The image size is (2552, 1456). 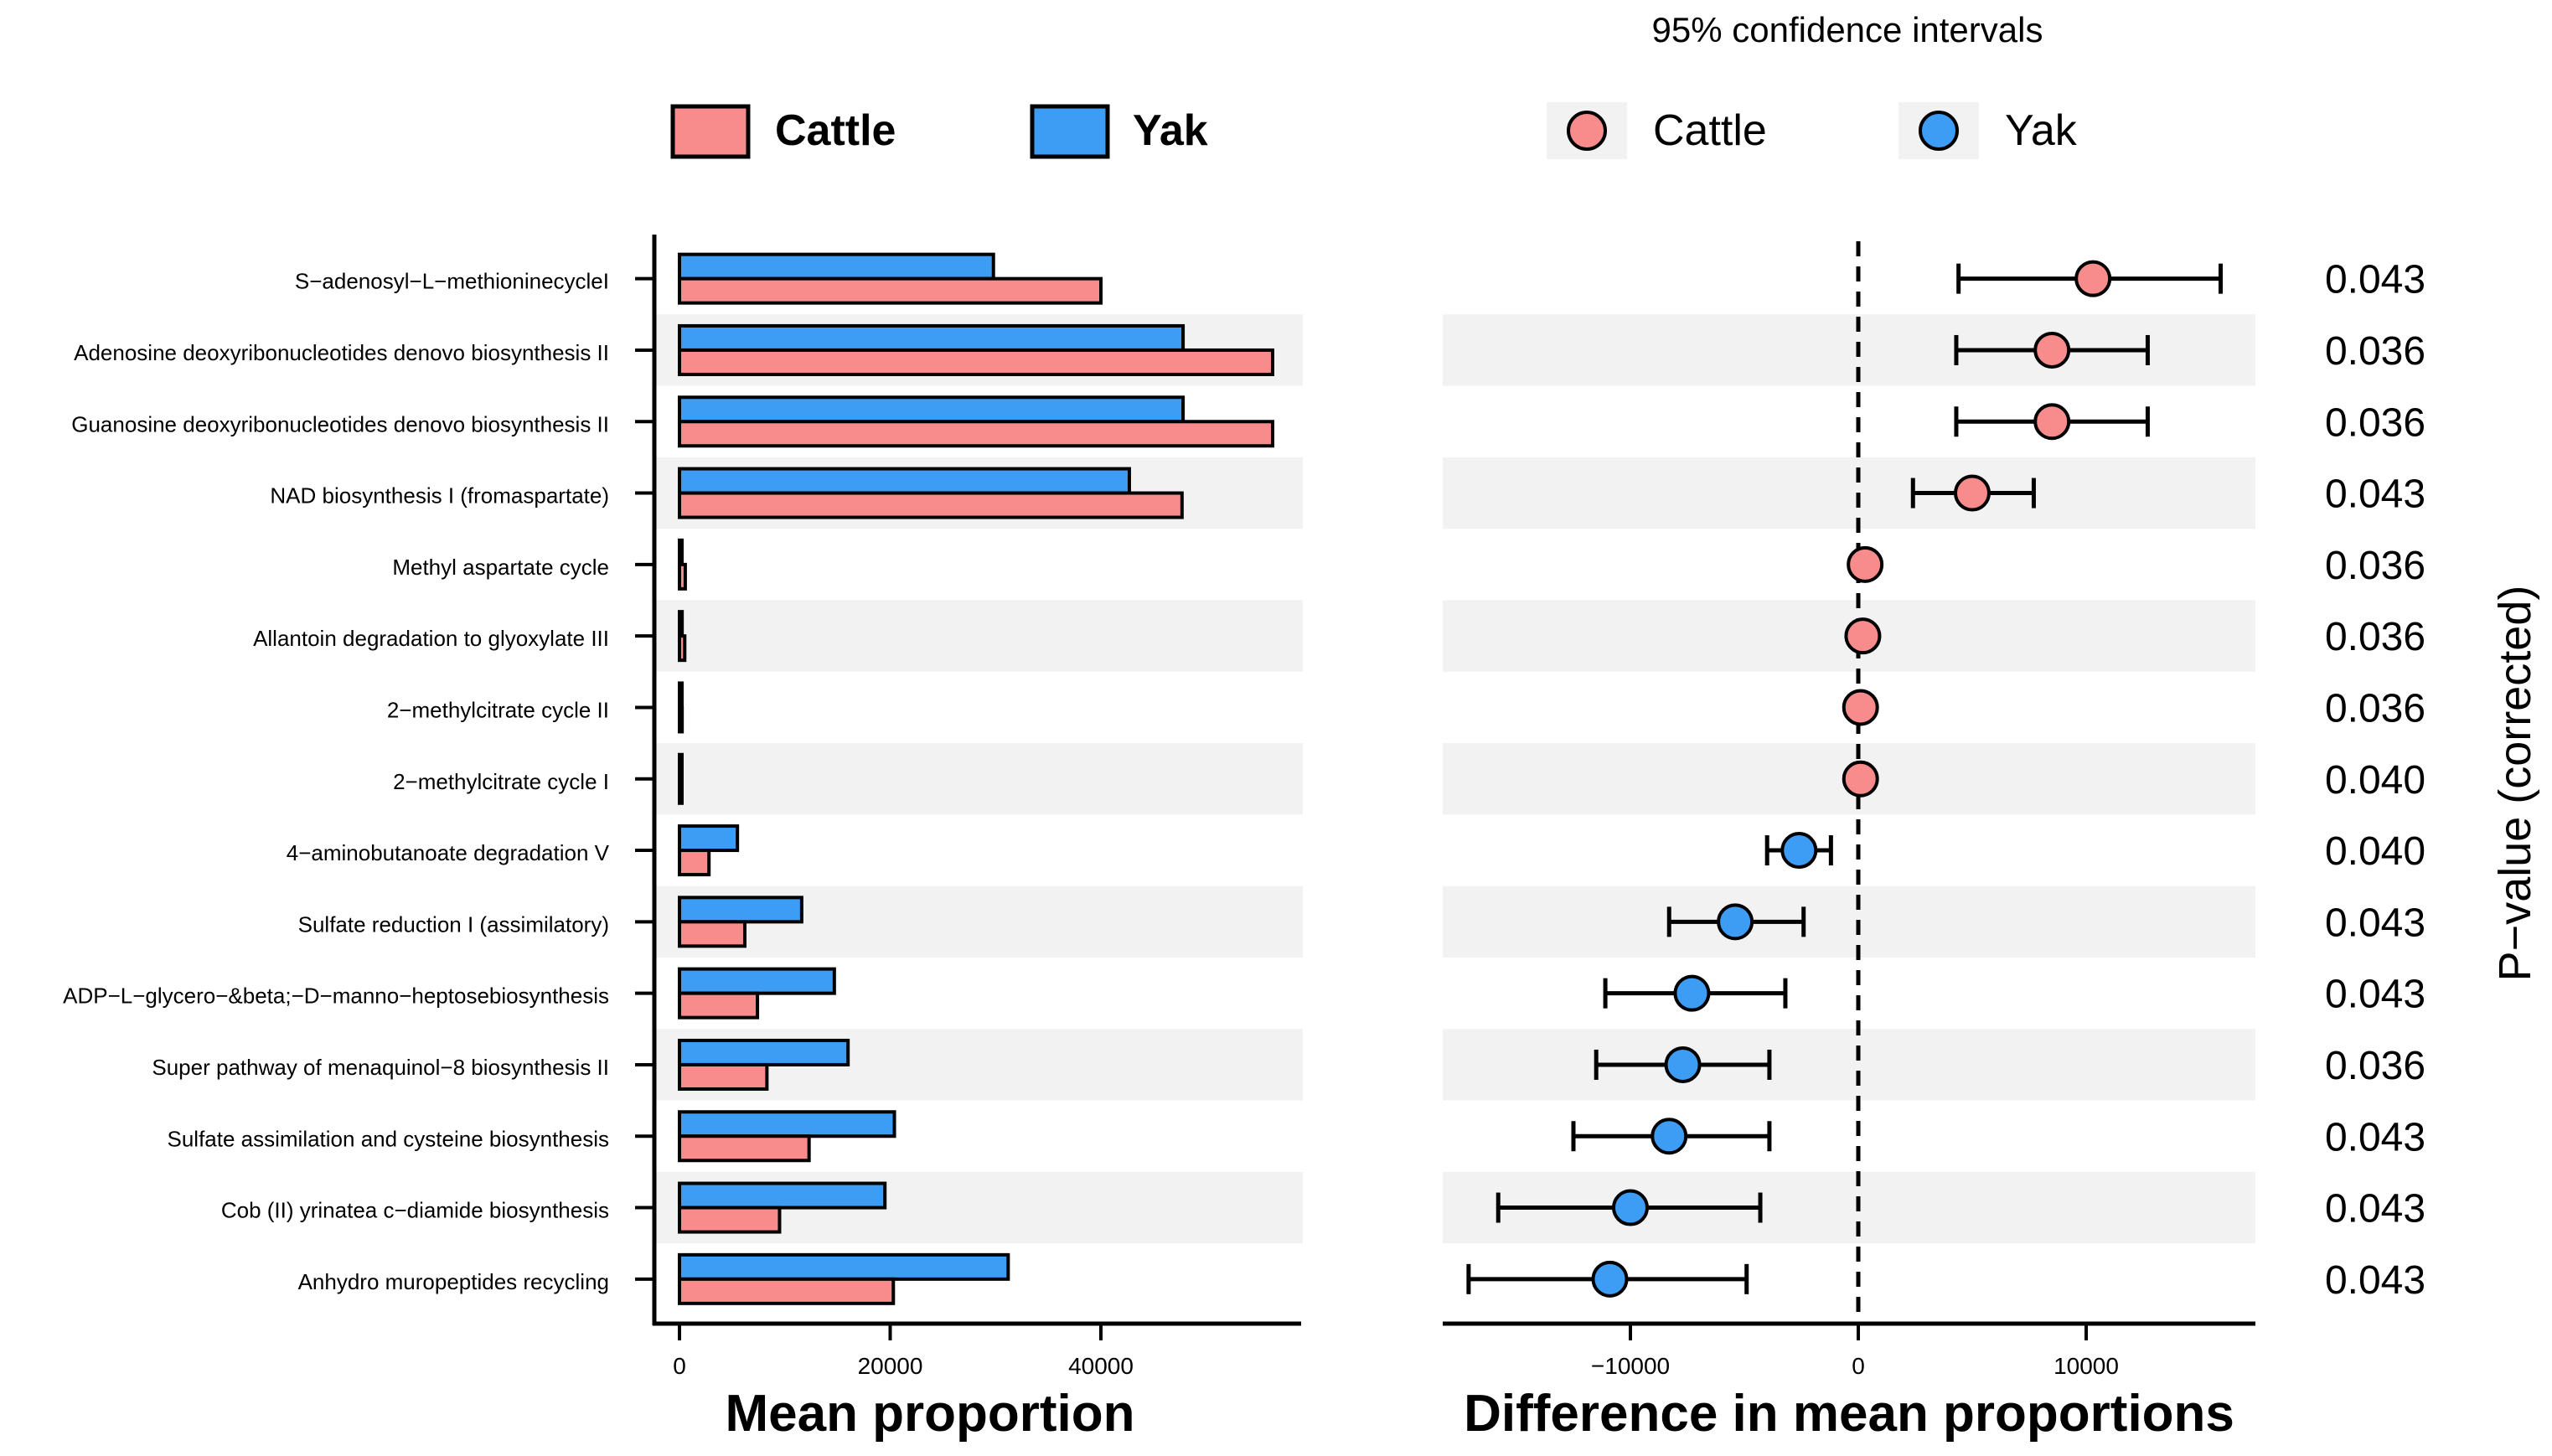 I want to click on category-label: S−adenosyl−L−methioninecycleI, so click(x=452, y=281).